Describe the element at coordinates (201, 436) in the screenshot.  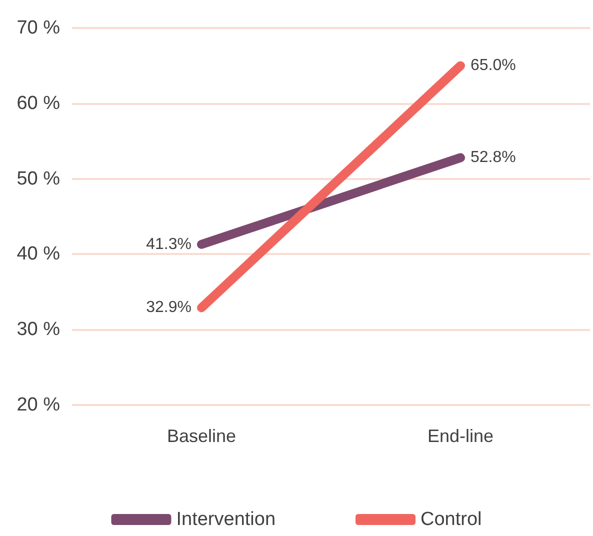
I see `x-tick-label: Baseline` at that location.